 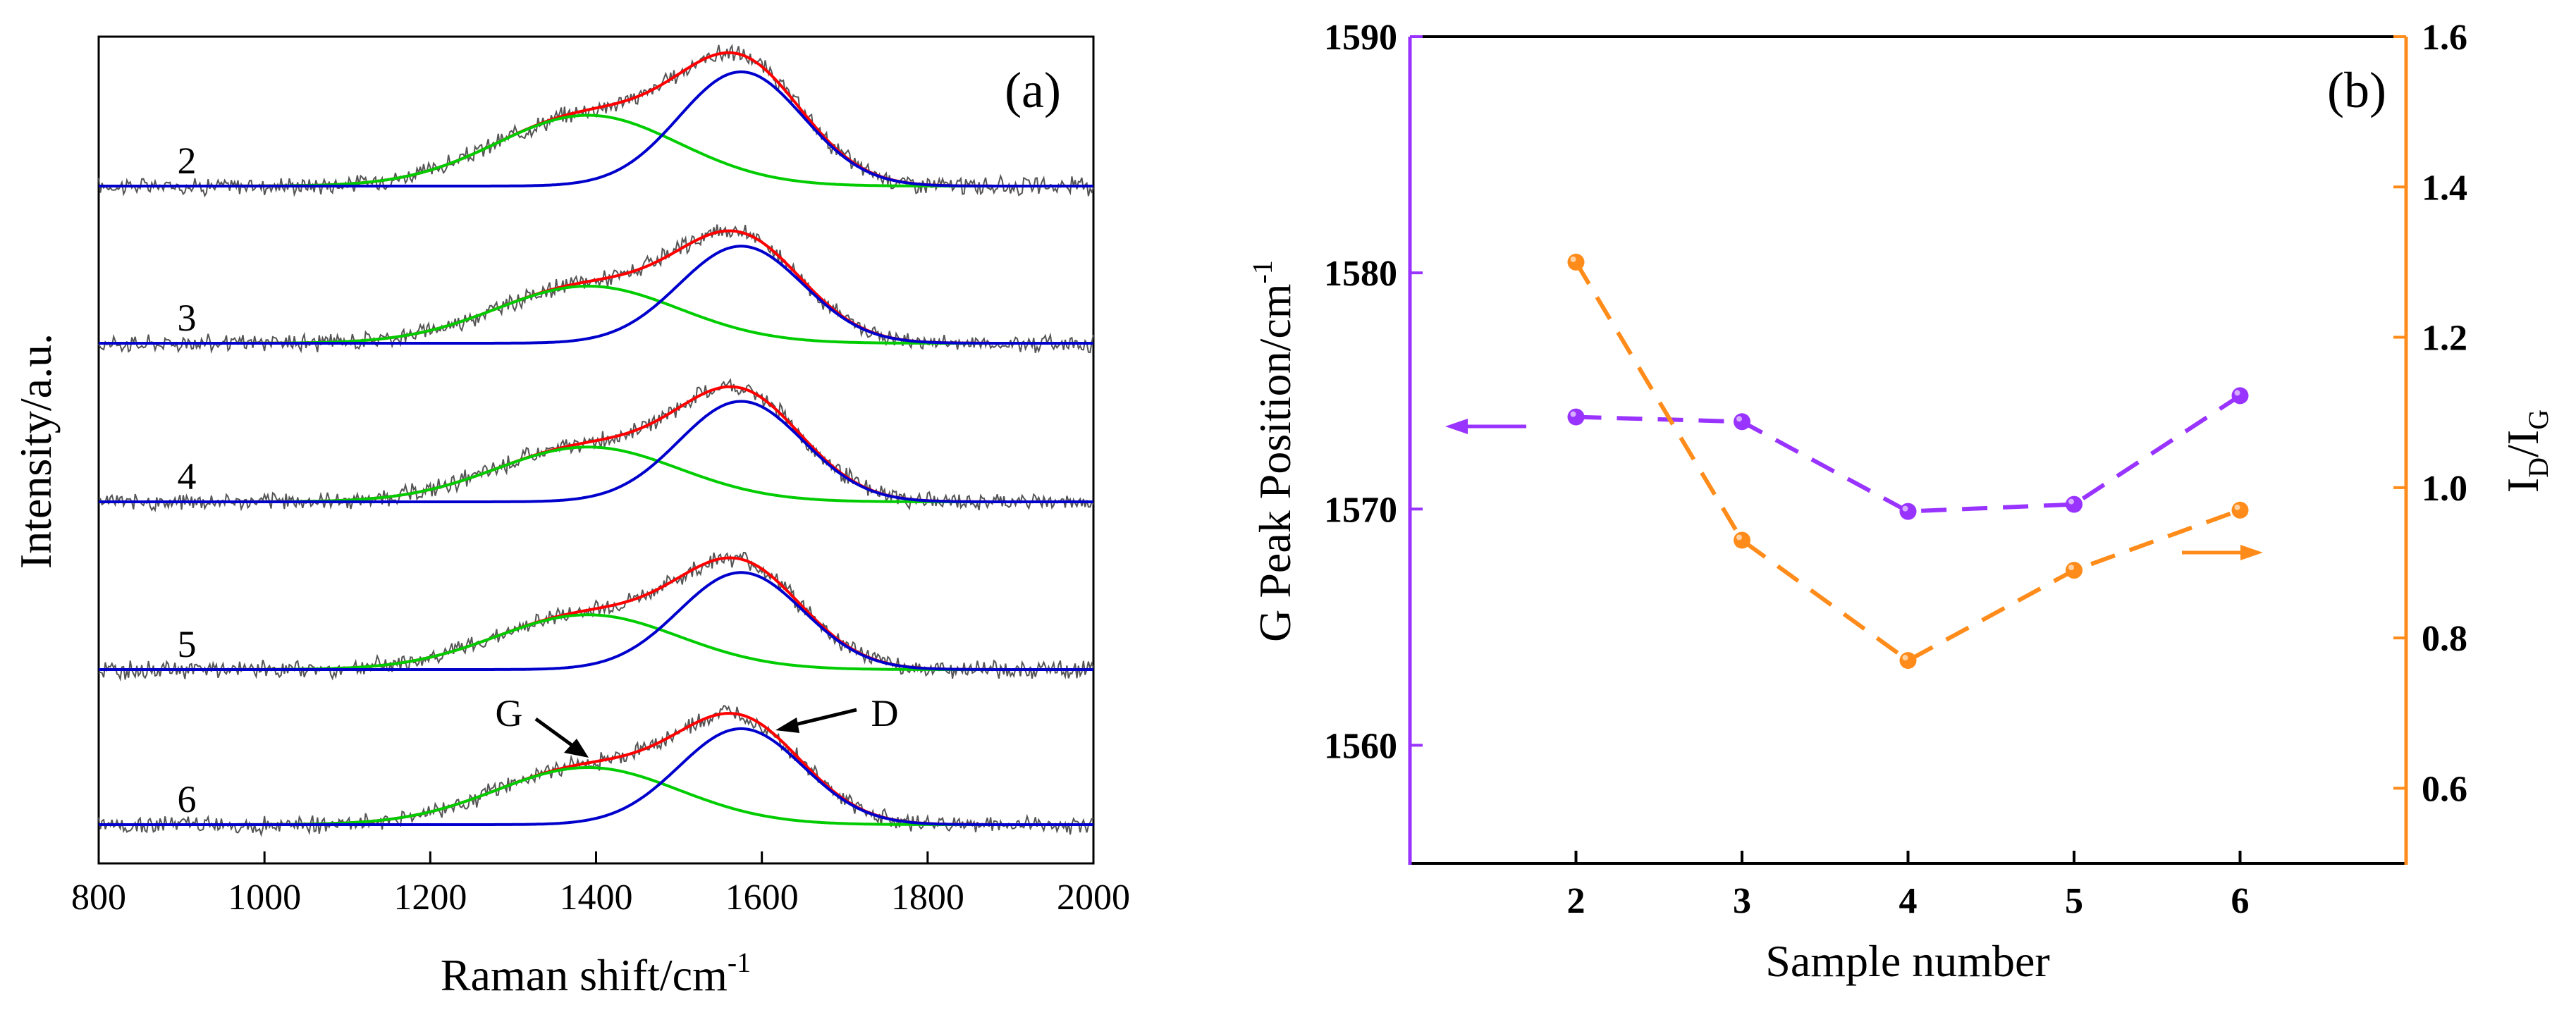 What do you see at coordinates (885, 713) in the screenshot?
I see `d-band-annotation-label: D` at bounding box center [885, 713].